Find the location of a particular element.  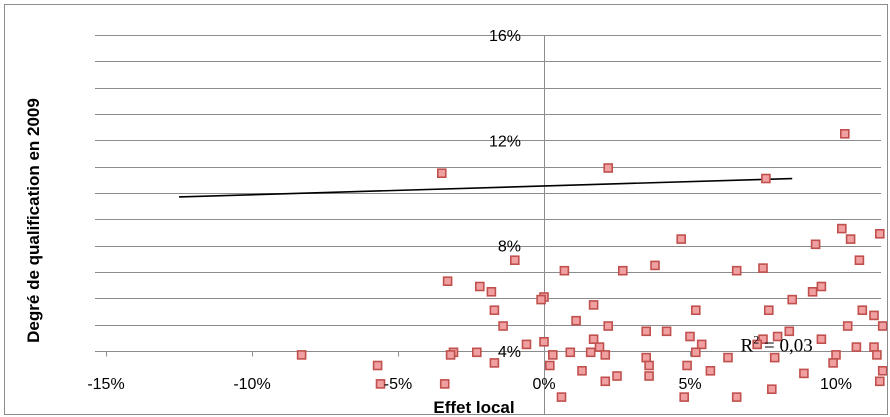

r-squared-symbol: R is located at coordinates (747, 345).